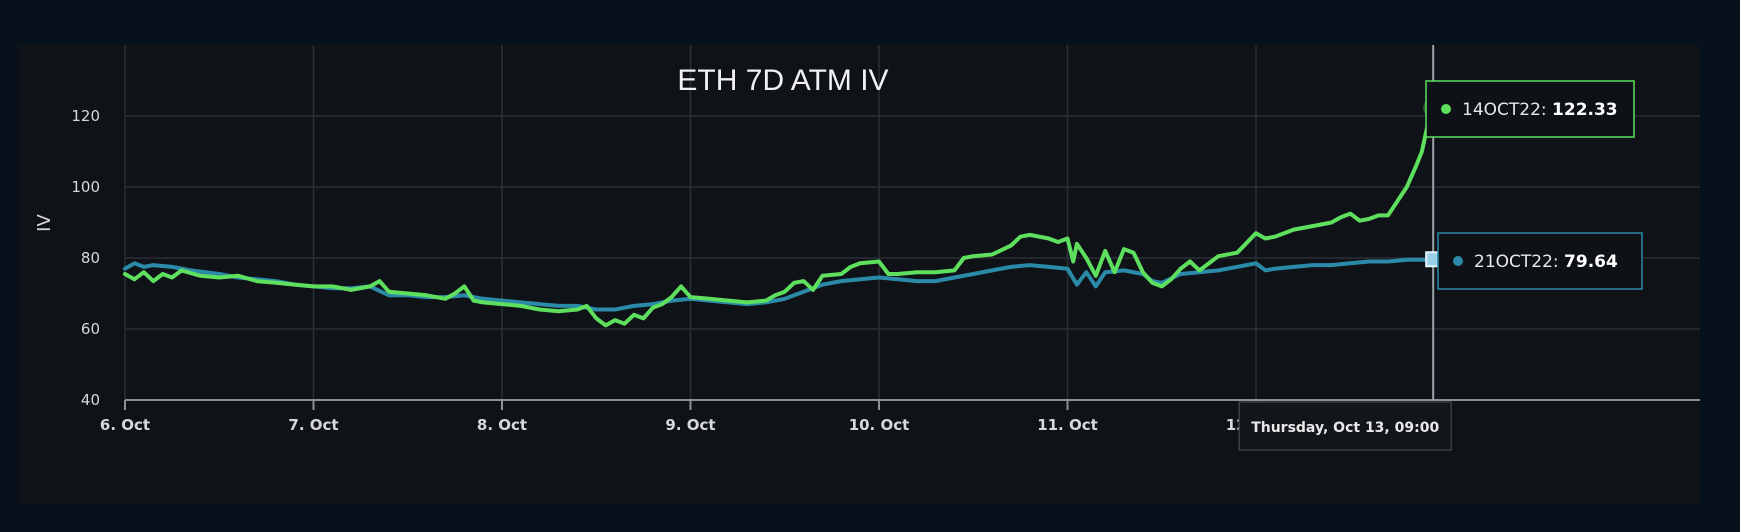  I want to click on tooltip-21oct22-dot, so click(1458, 261).